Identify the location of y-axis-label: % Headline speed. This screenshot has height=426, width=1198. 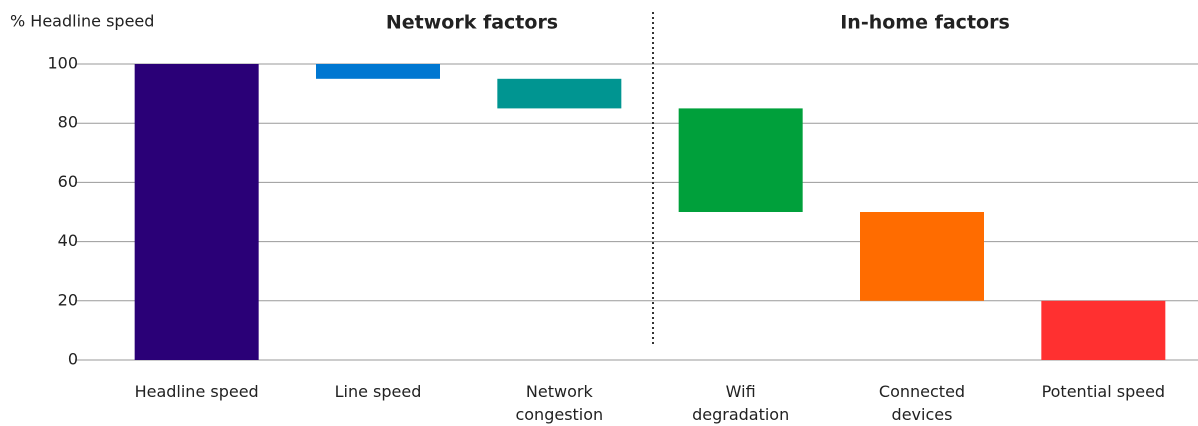
(82, 21).